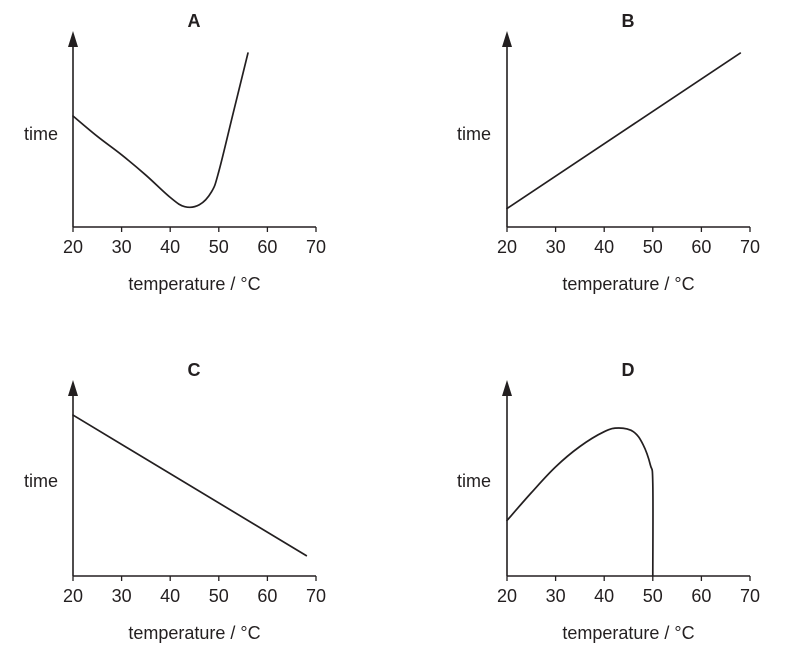  I want to click on panel-a-y-axis-arrow, so click(73, 39).